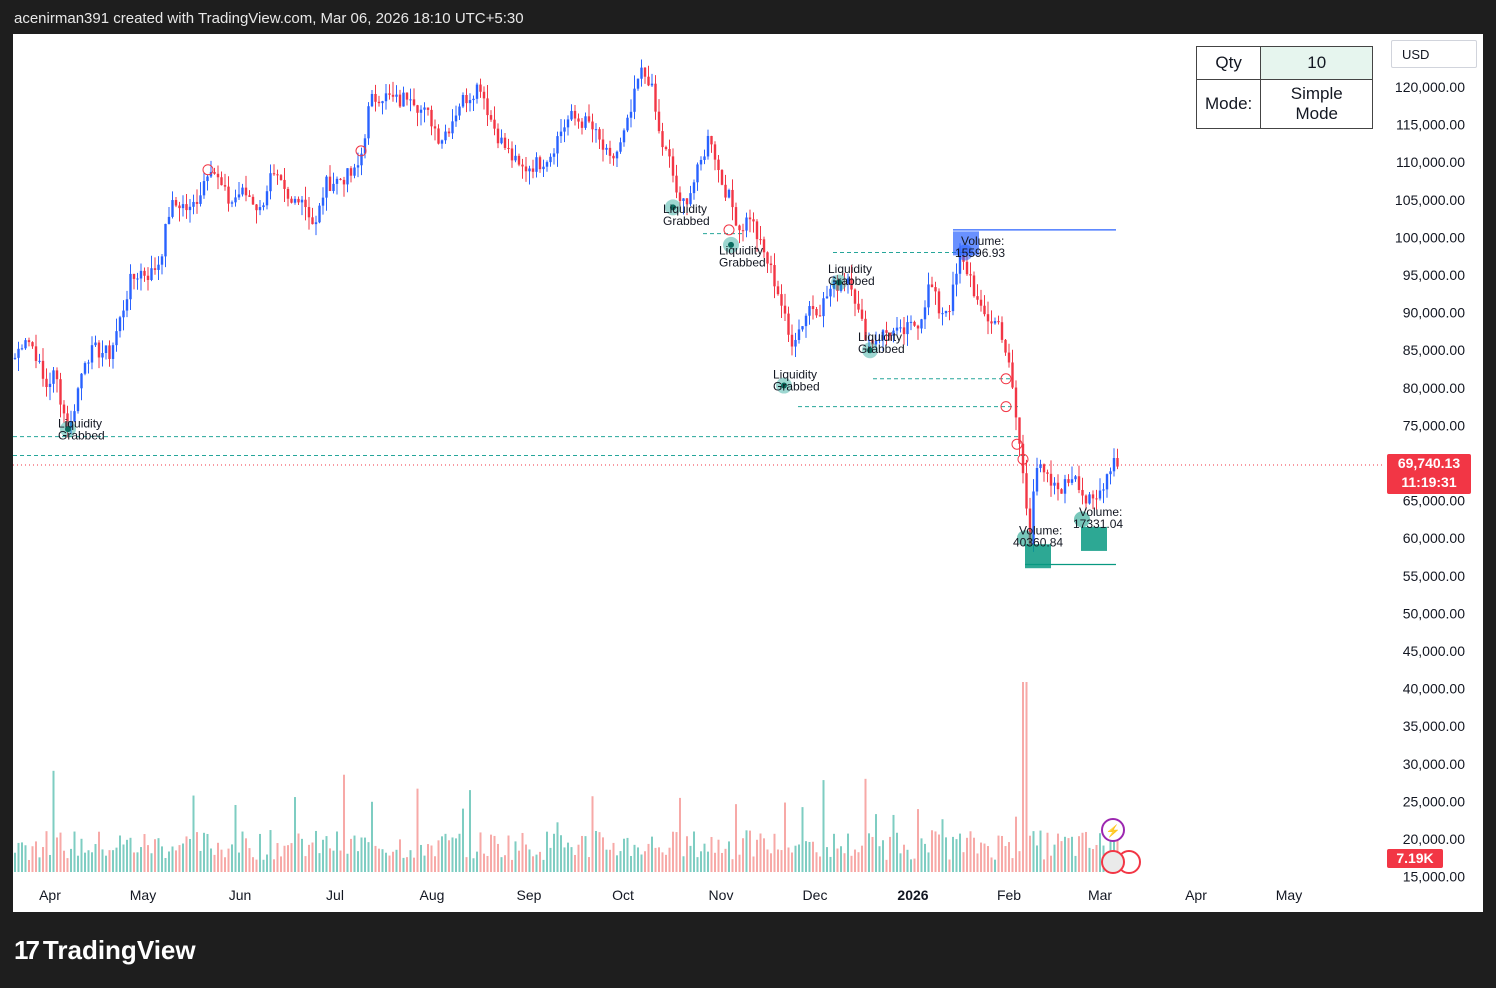 This screenshot has height=988, width=1496. I want to click on y-tick-label: 90,000.00, so click(1434, 313).